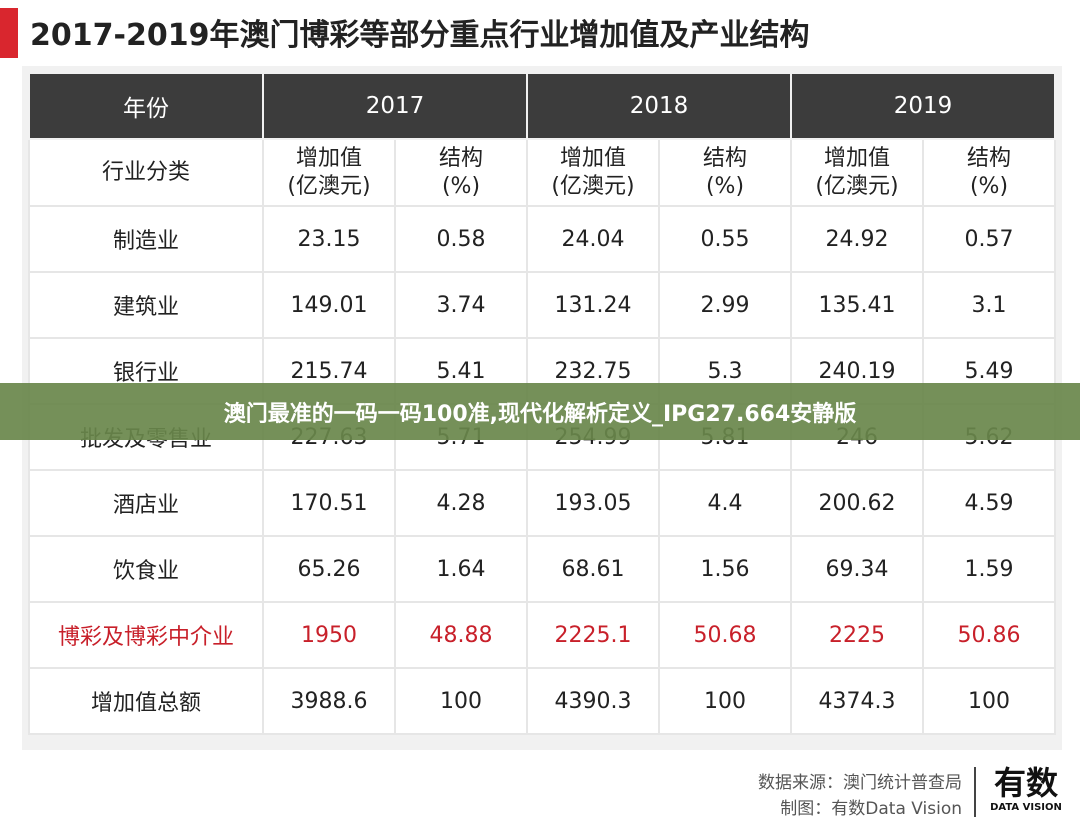 The image size is (1080, 824). Describe the element at coordinates (461, 305) in the screenshot. I see `share-cell: 3.74` at that location.